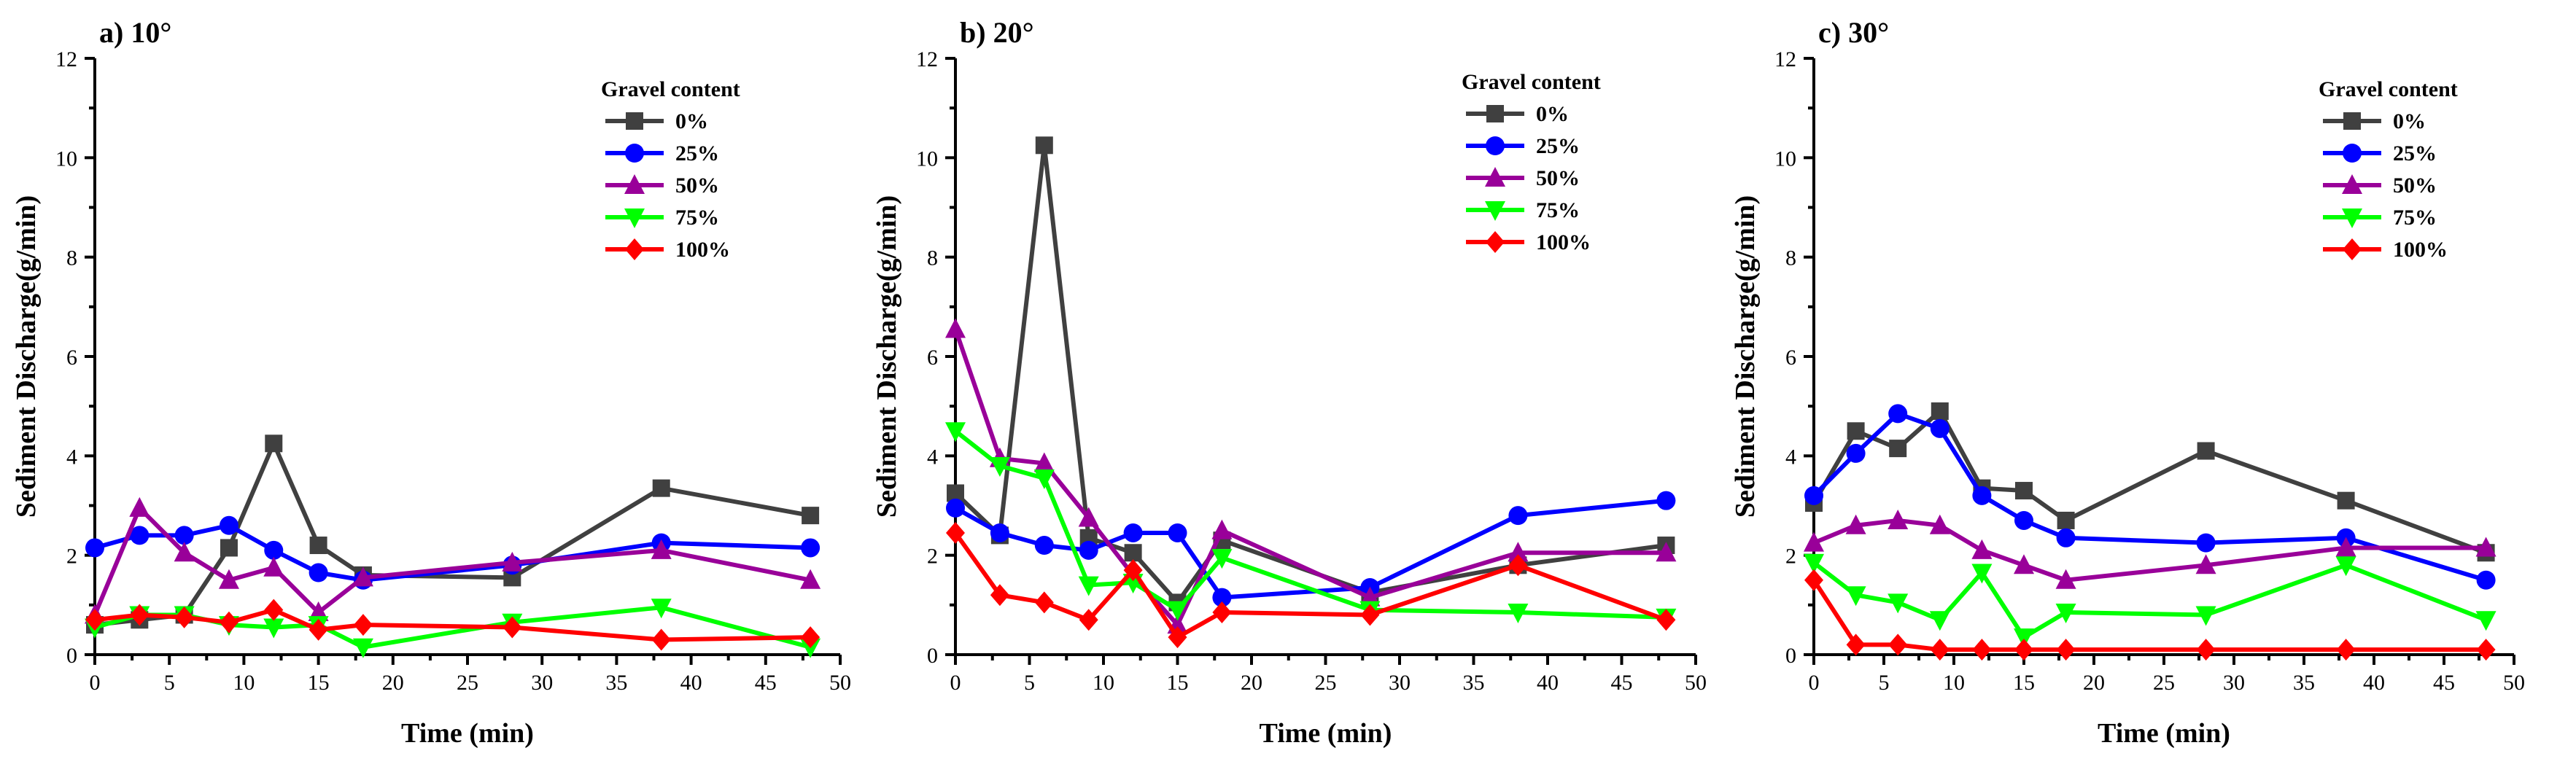 The image size is (2576, 764). Describe the element at coordinates (1029, 683) in the screenshot. I see `x-tick-label: 5` at that location.